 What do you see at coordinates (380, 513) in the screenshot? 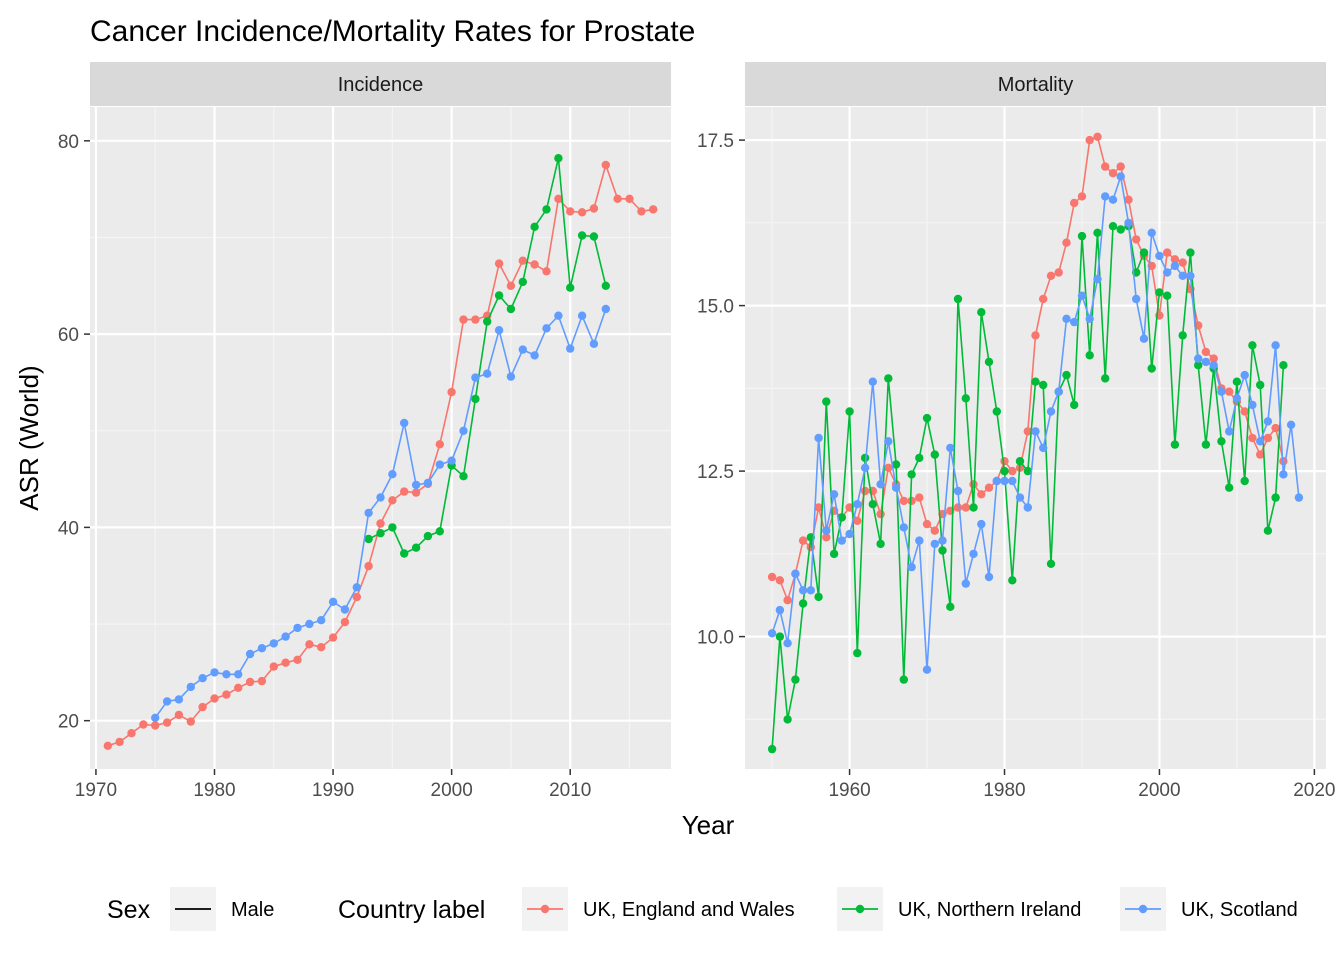
I see `series-uk-scotland` at bounding box center [380, 513].